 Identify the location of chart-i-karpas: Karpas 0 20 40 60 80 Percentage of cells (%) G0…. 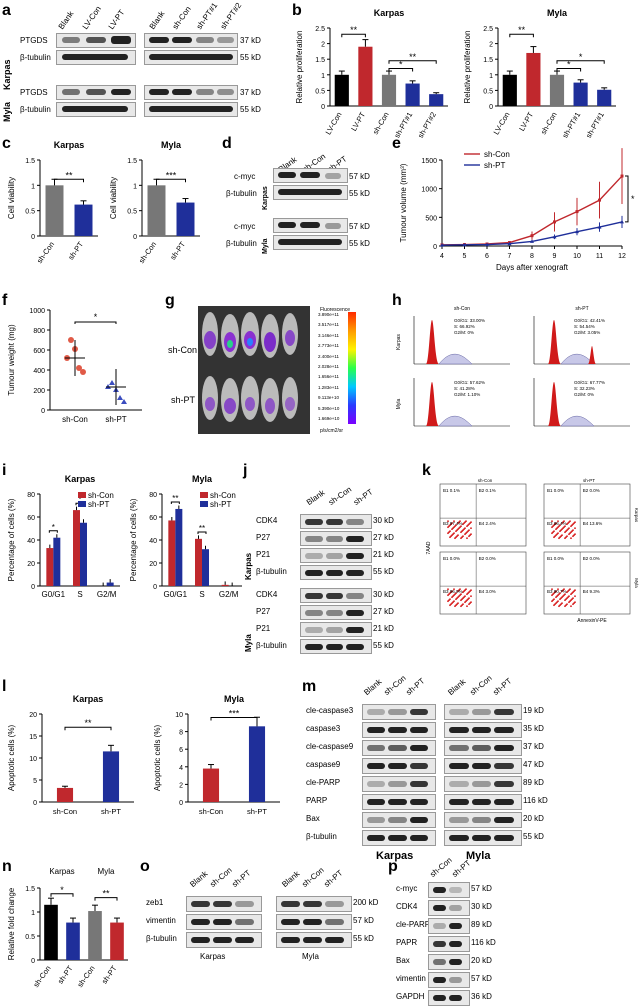
(63, 536).